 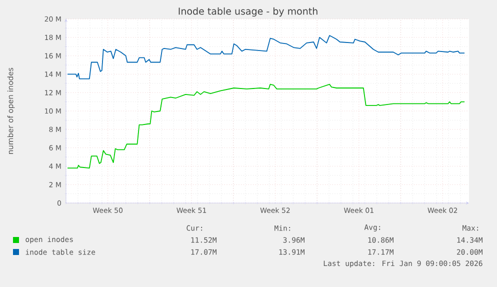 What do you see at coordinates (266, 57) in the screenshot?
I see `line-series` at bounding box center [266, 57].